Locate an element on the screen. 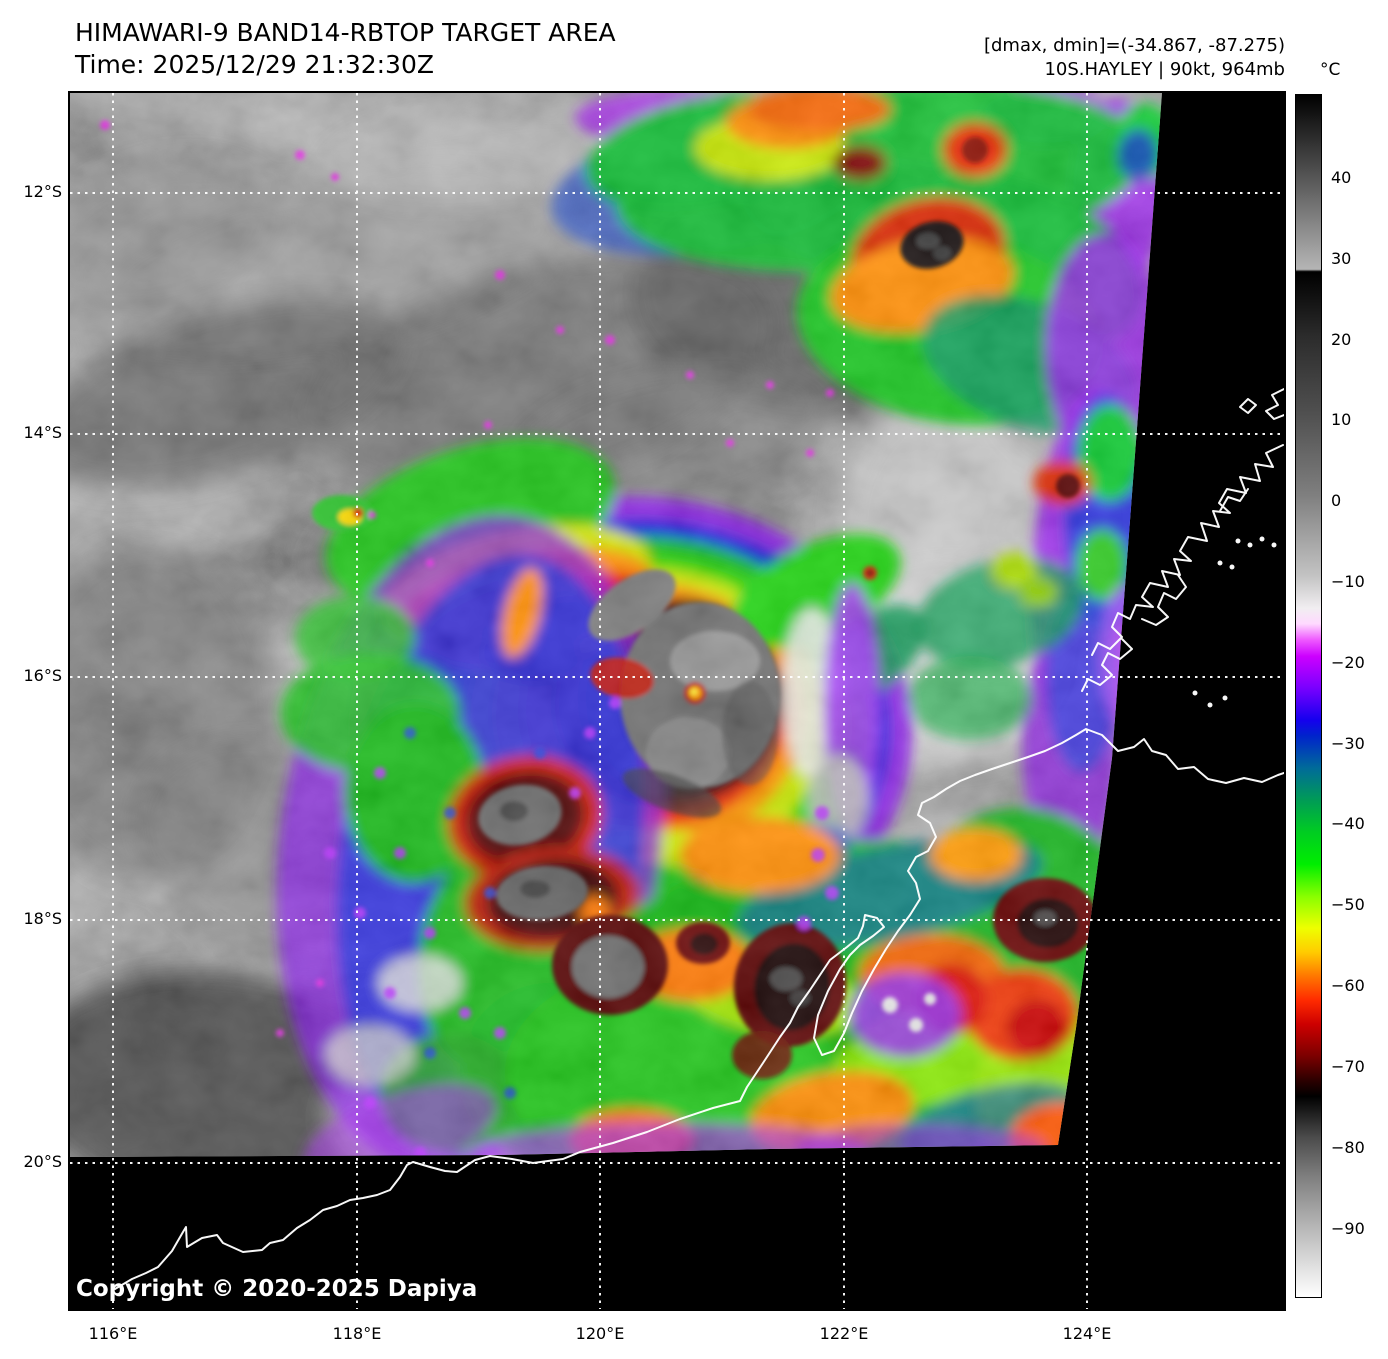 The image size is (1388, 1359). page-title: HIMAWARI-9 BAND14-RBTOP TARGET AREA is located at coordinates (345, 32).